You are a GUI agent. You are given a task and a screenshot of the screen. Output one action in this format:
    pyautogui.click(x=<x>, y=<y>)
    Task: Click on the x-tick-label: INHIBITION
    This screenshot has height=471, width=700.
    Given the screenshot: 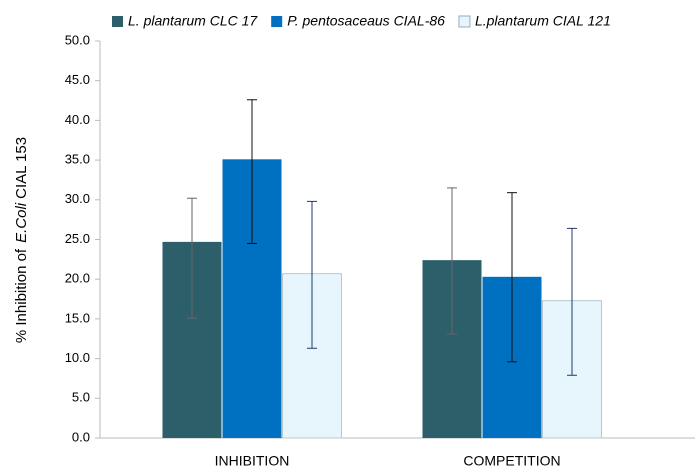 What is the action you would take?
    pyautogui.click(x=252, y=461)
    